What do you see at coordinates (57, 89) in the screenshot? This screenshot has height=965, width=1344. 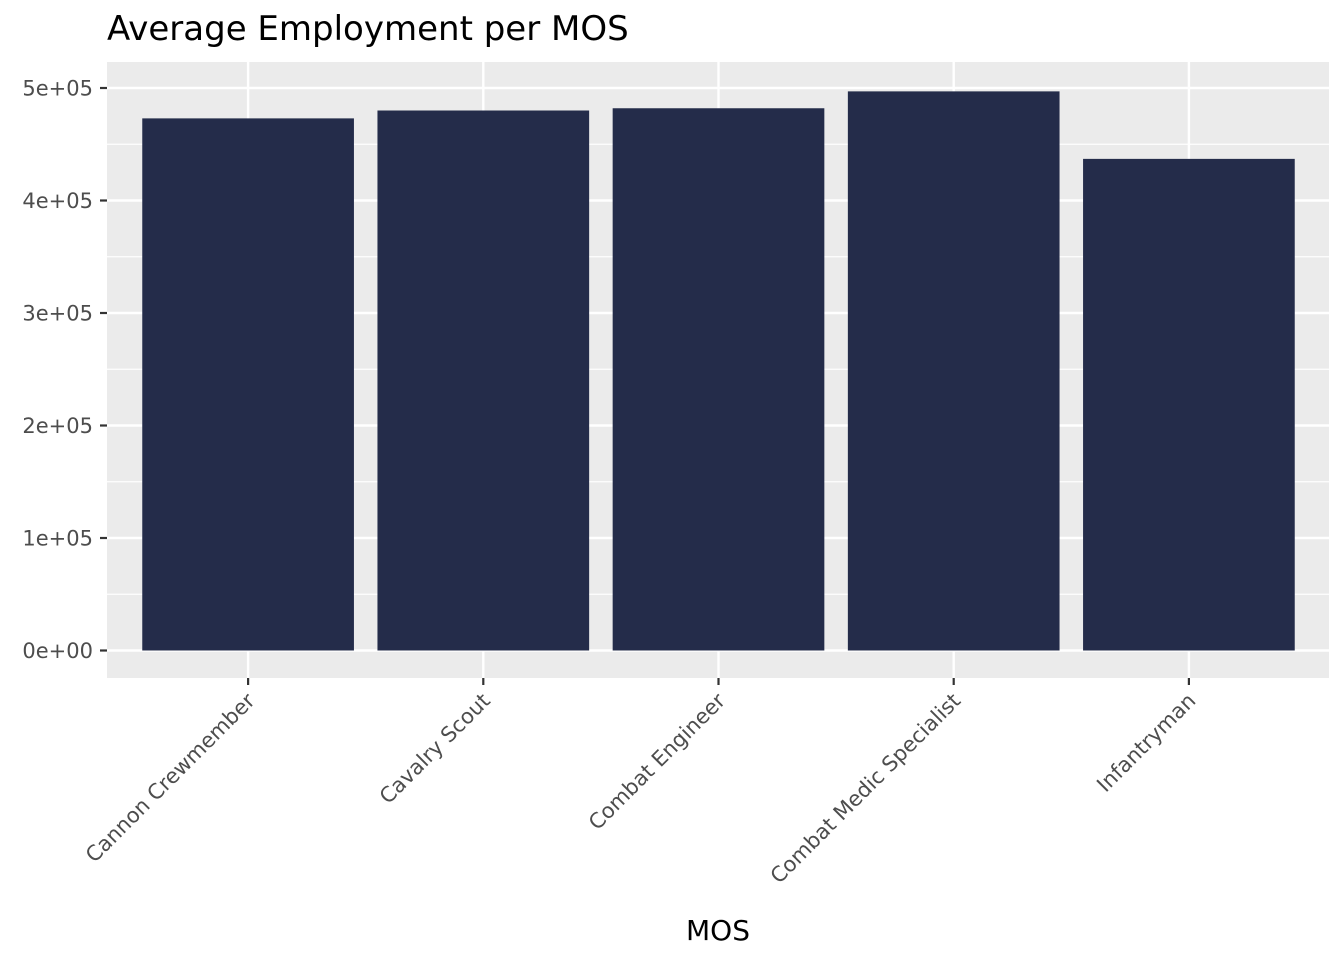 I see `y-tick-label: 5e+05` at bounding box center [57, 89].